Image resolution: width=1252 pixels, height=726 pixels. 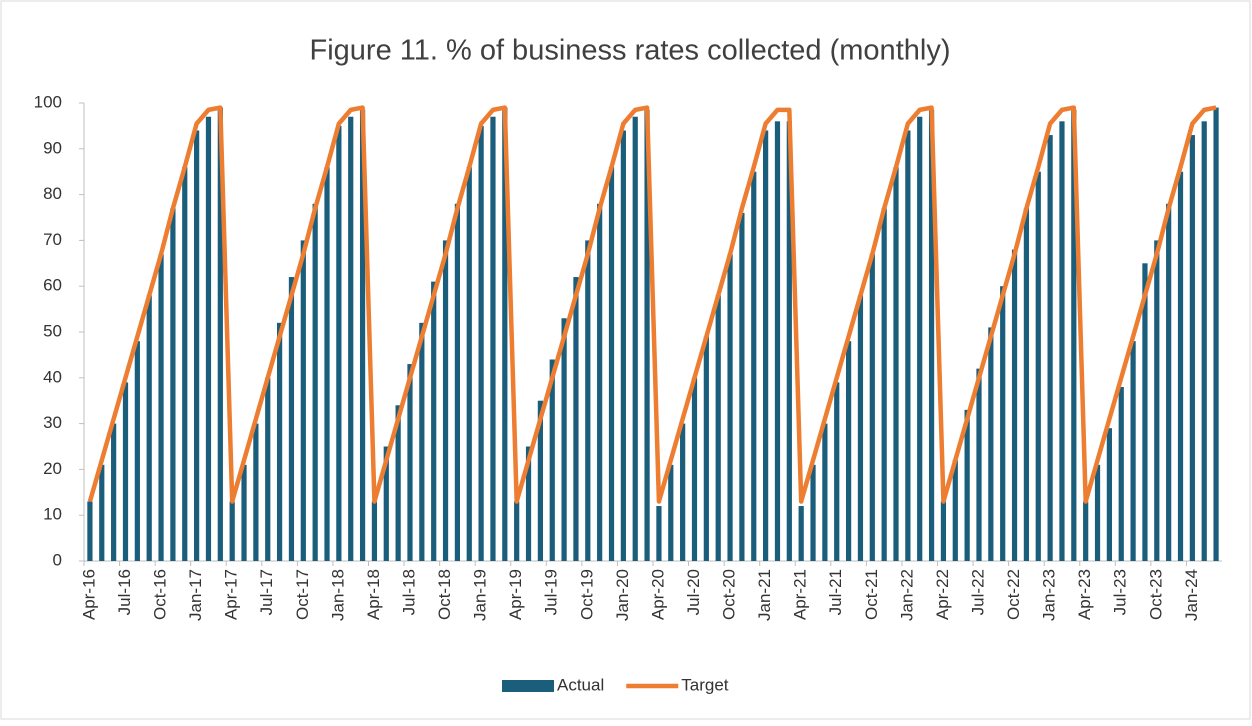 I want to click on x-tick-label: Jan-17, so click(x=195, y=595).